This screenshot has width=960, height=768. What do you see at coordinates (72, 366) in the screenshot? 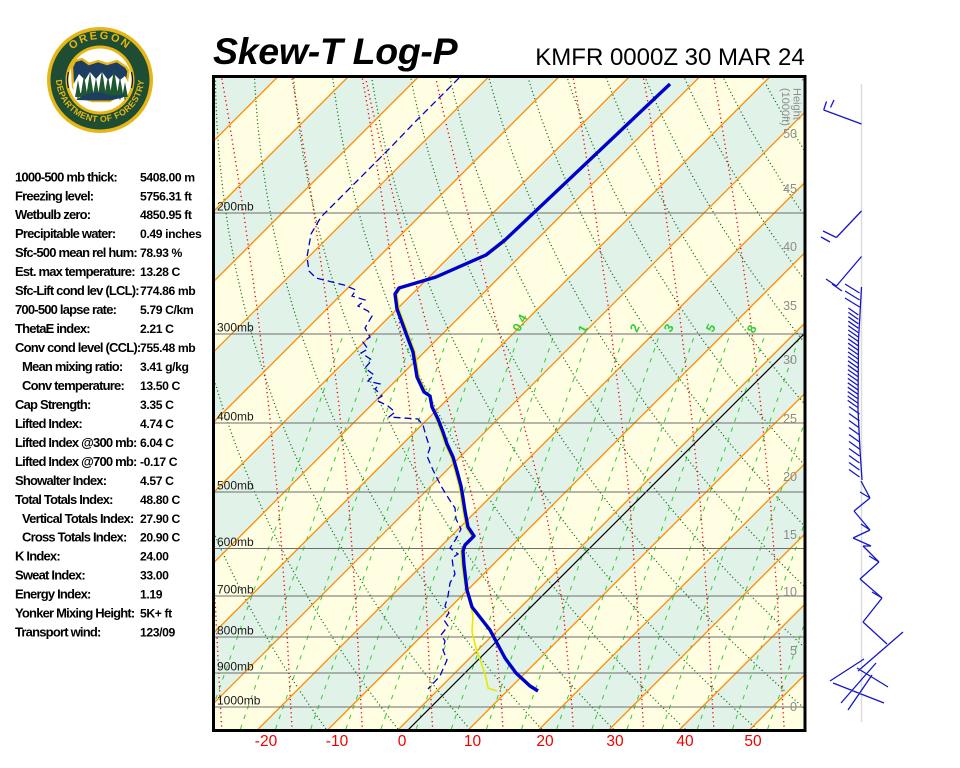
I see `svg-text: Mean mixing ratio:` at bounding box center [72, 366].